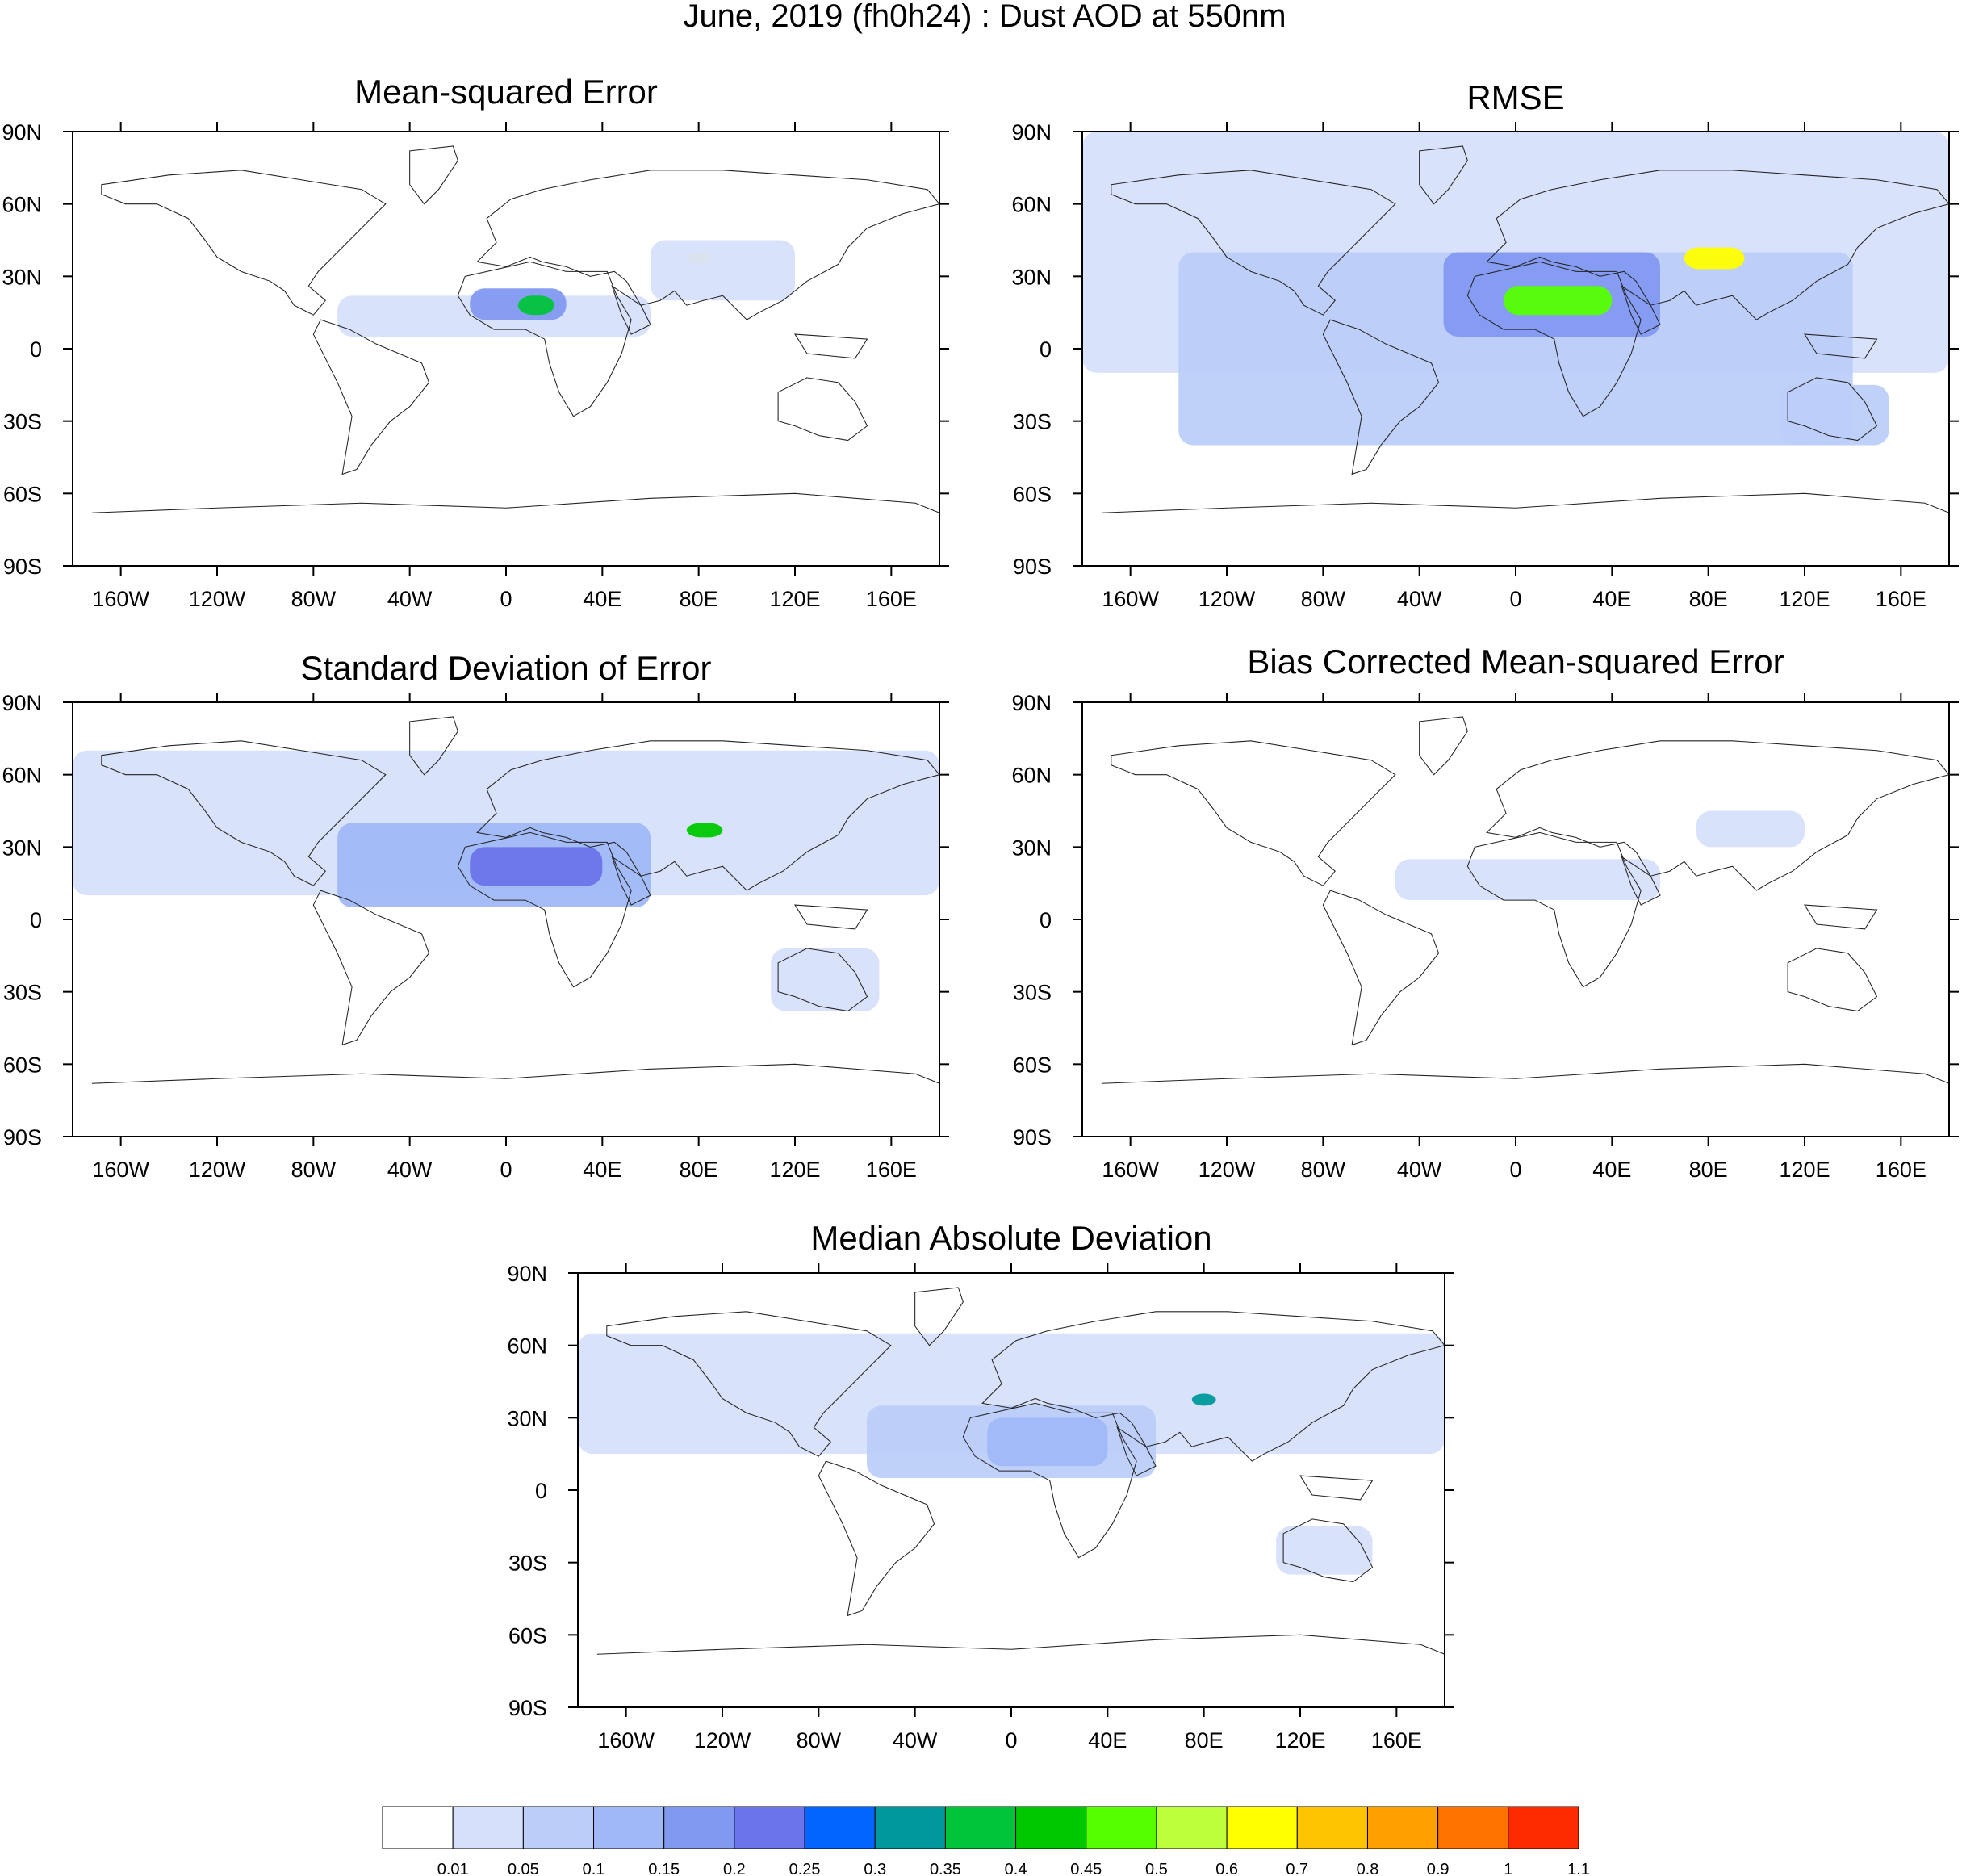  What do you see at coordinates (523, 1869) in the screenshot?
I see `colorbar-label: 0.05` at bounding box center [523, 1869].